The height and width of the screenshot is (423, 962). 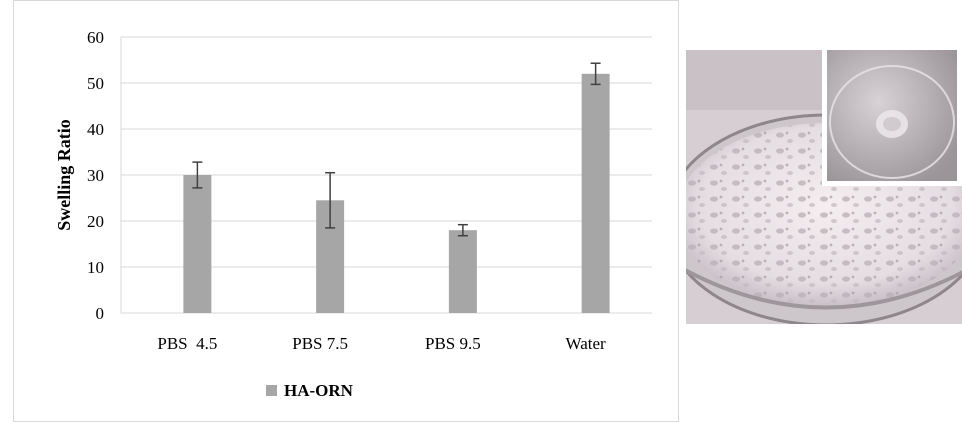 What do you see at coordinates (95, 129) in the screenshot?
I see `y-tick-label: 40` at bounding box center [95, 129].